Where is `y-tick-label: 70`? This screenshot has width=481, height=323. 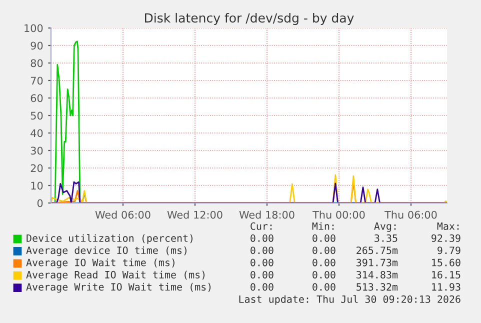 y-tick-label: 70 is located at coordinates (36, 80).